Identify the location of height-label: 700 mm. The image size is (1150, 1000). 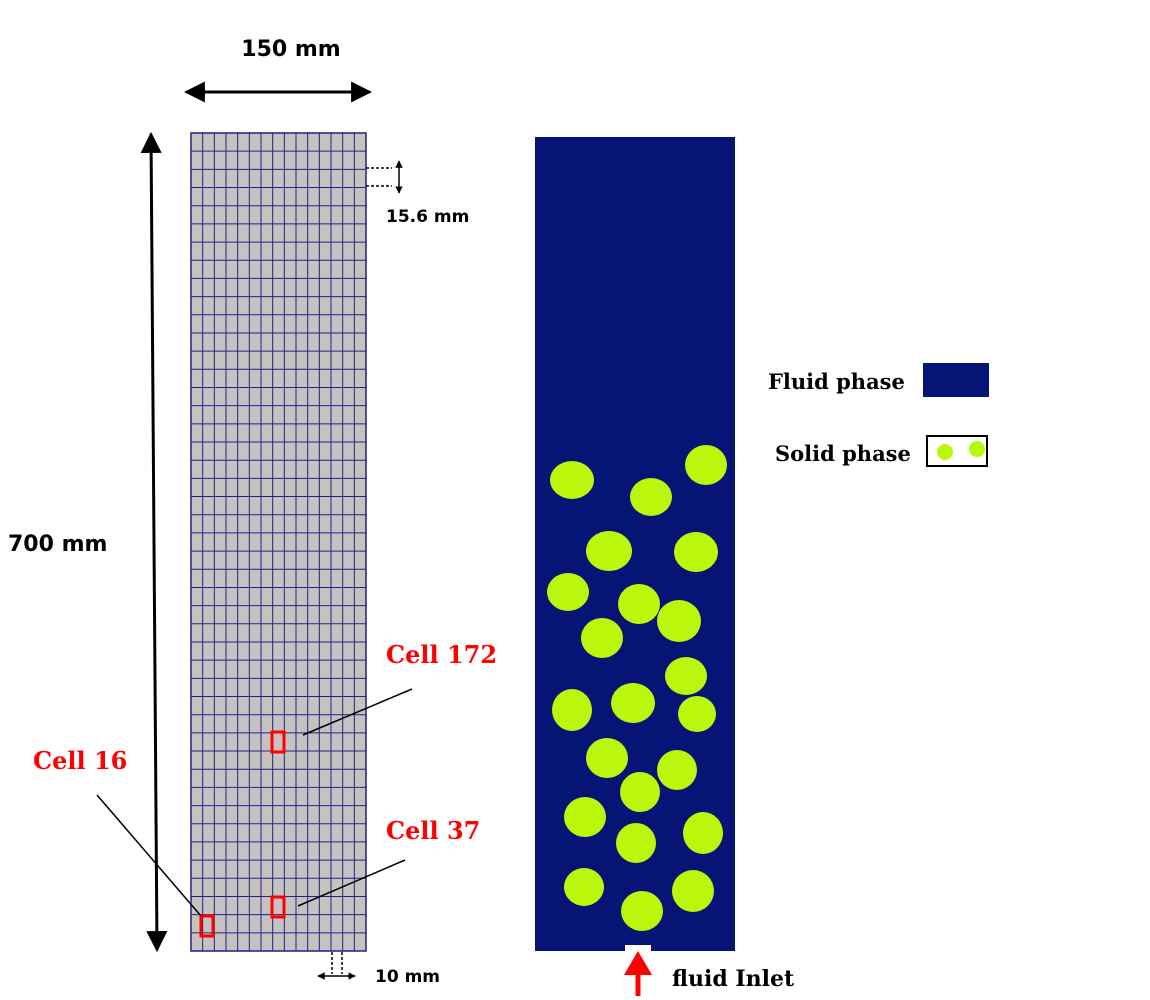
(57, 544).